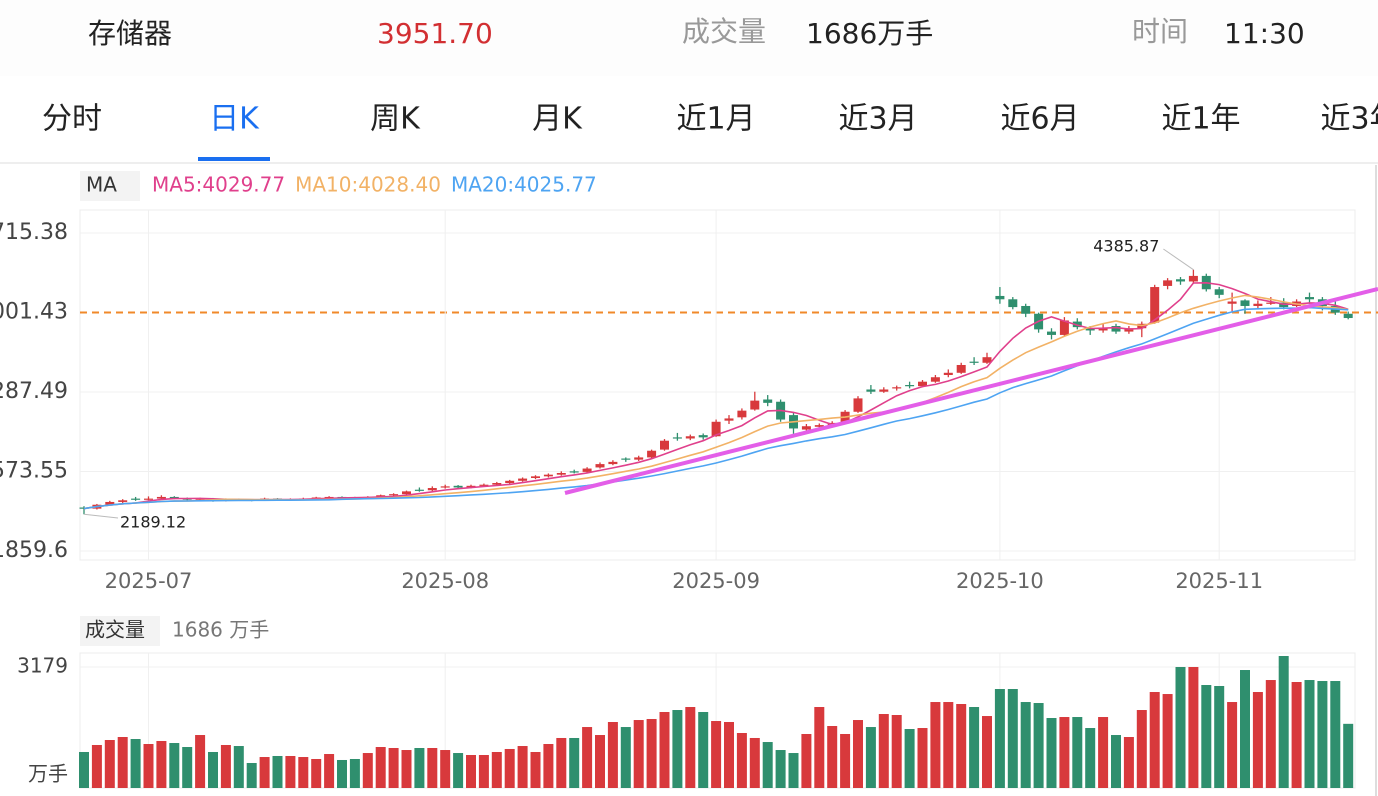 The width and height of the screenshot is (1378, 796). Describe the element at coordinates (115, 630) in the screenshot. I see `volume-title: 成交量` at that location.